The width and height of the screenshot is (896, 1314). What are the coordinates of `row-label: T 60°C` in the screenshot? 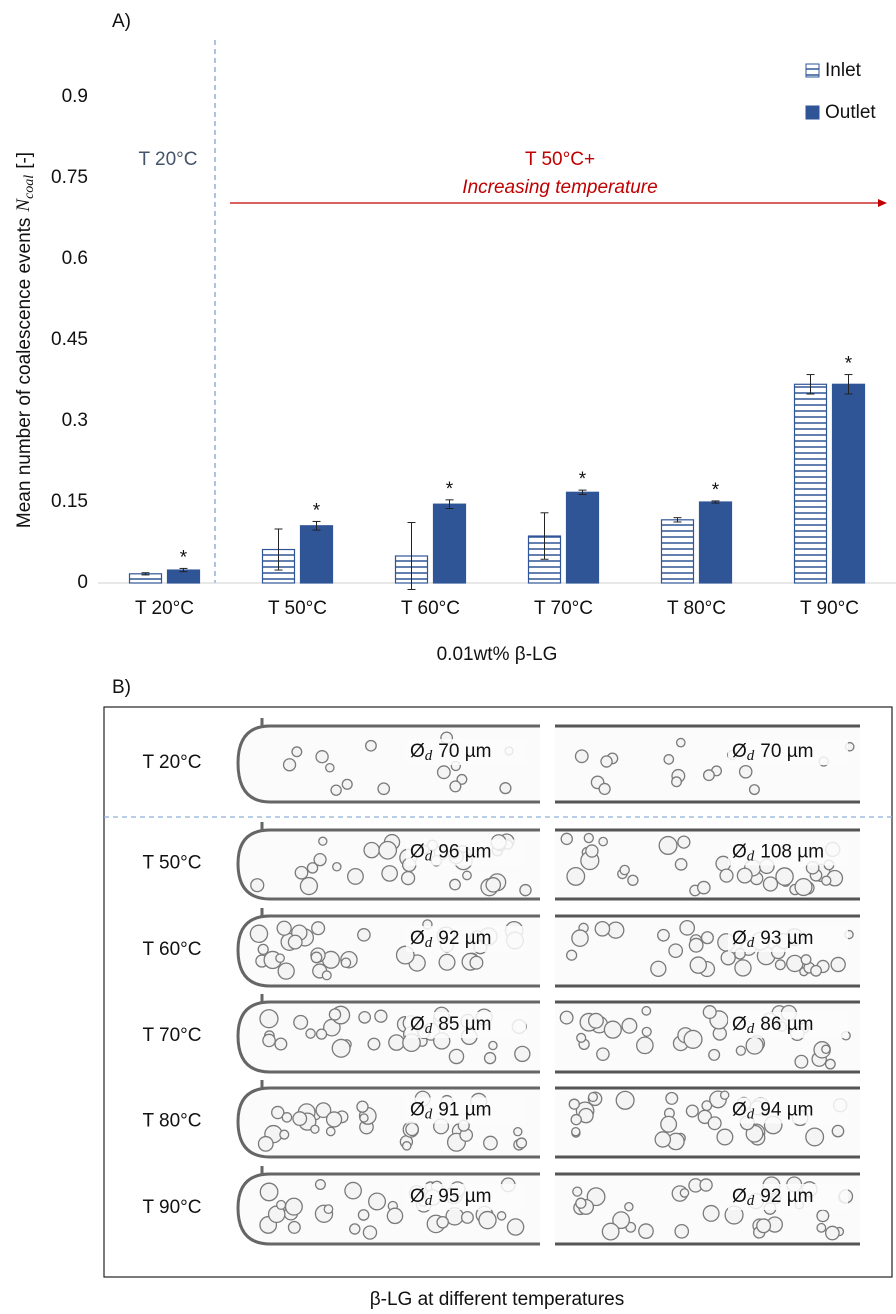 It's located at (172, 949).